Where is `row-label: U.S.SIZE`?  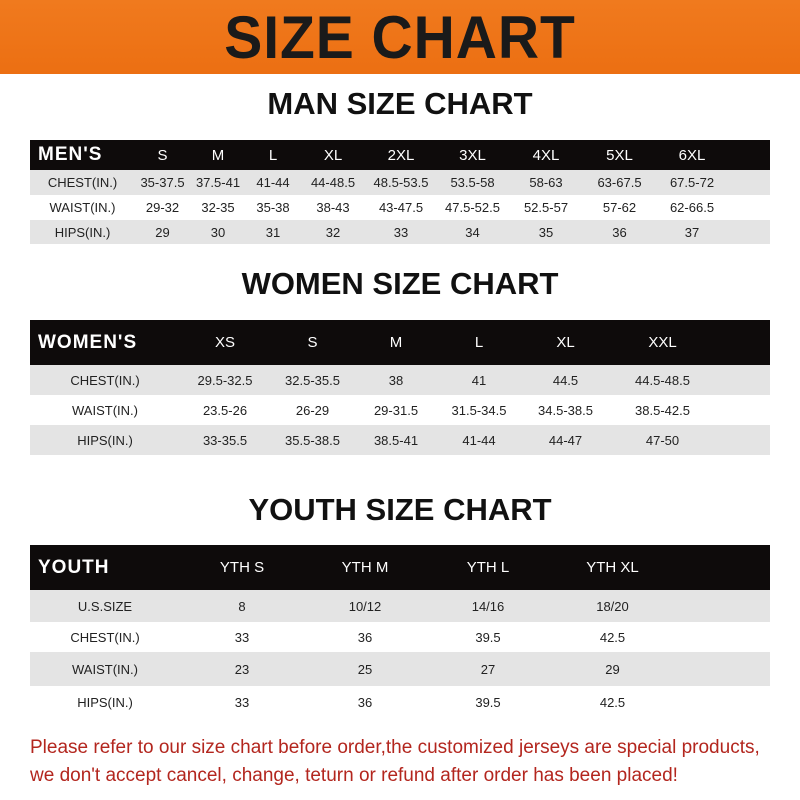
row-label: U.S.SIZE is located at coordinates (105, 606).